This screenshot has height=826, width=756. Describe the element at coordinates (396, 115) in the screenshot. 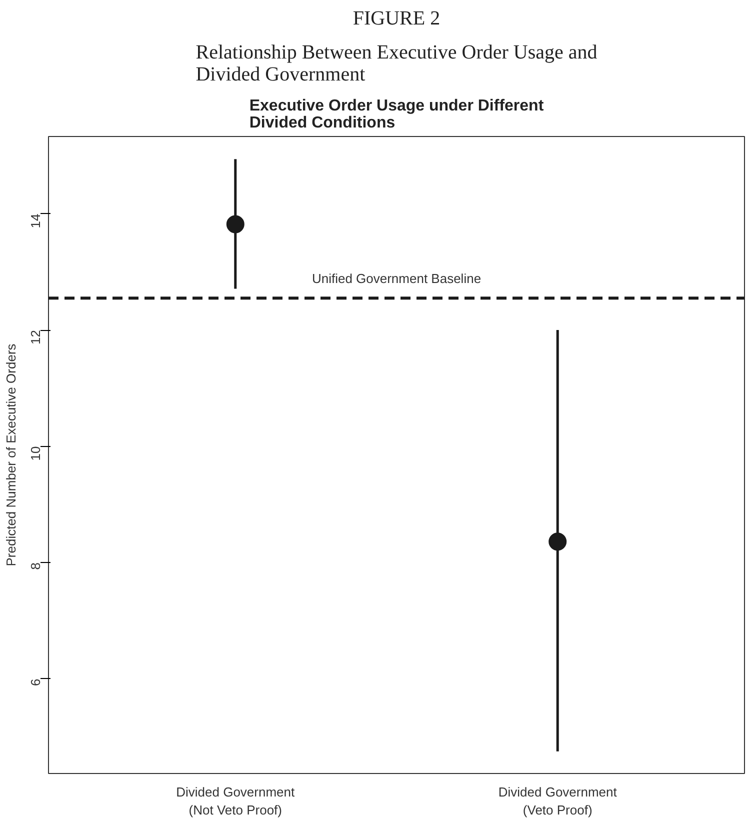

I see `chart-title: Executive Order Usage under Different Divided Conditions` at that location.